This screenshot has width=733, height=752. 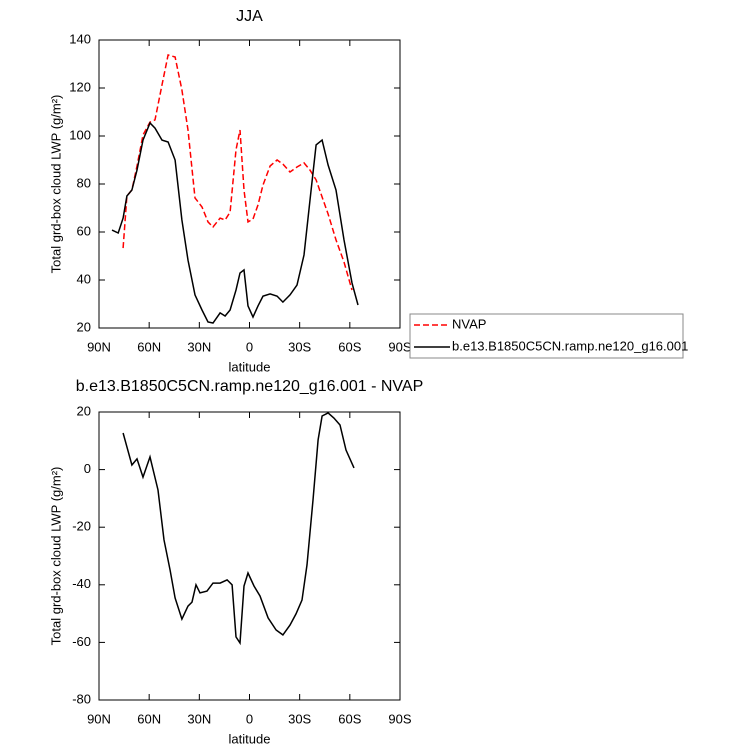 What do you see at coordinates (84, 182) in the screenshot?
I see `y-tick-label: 80` at bounding box center [84, 182].